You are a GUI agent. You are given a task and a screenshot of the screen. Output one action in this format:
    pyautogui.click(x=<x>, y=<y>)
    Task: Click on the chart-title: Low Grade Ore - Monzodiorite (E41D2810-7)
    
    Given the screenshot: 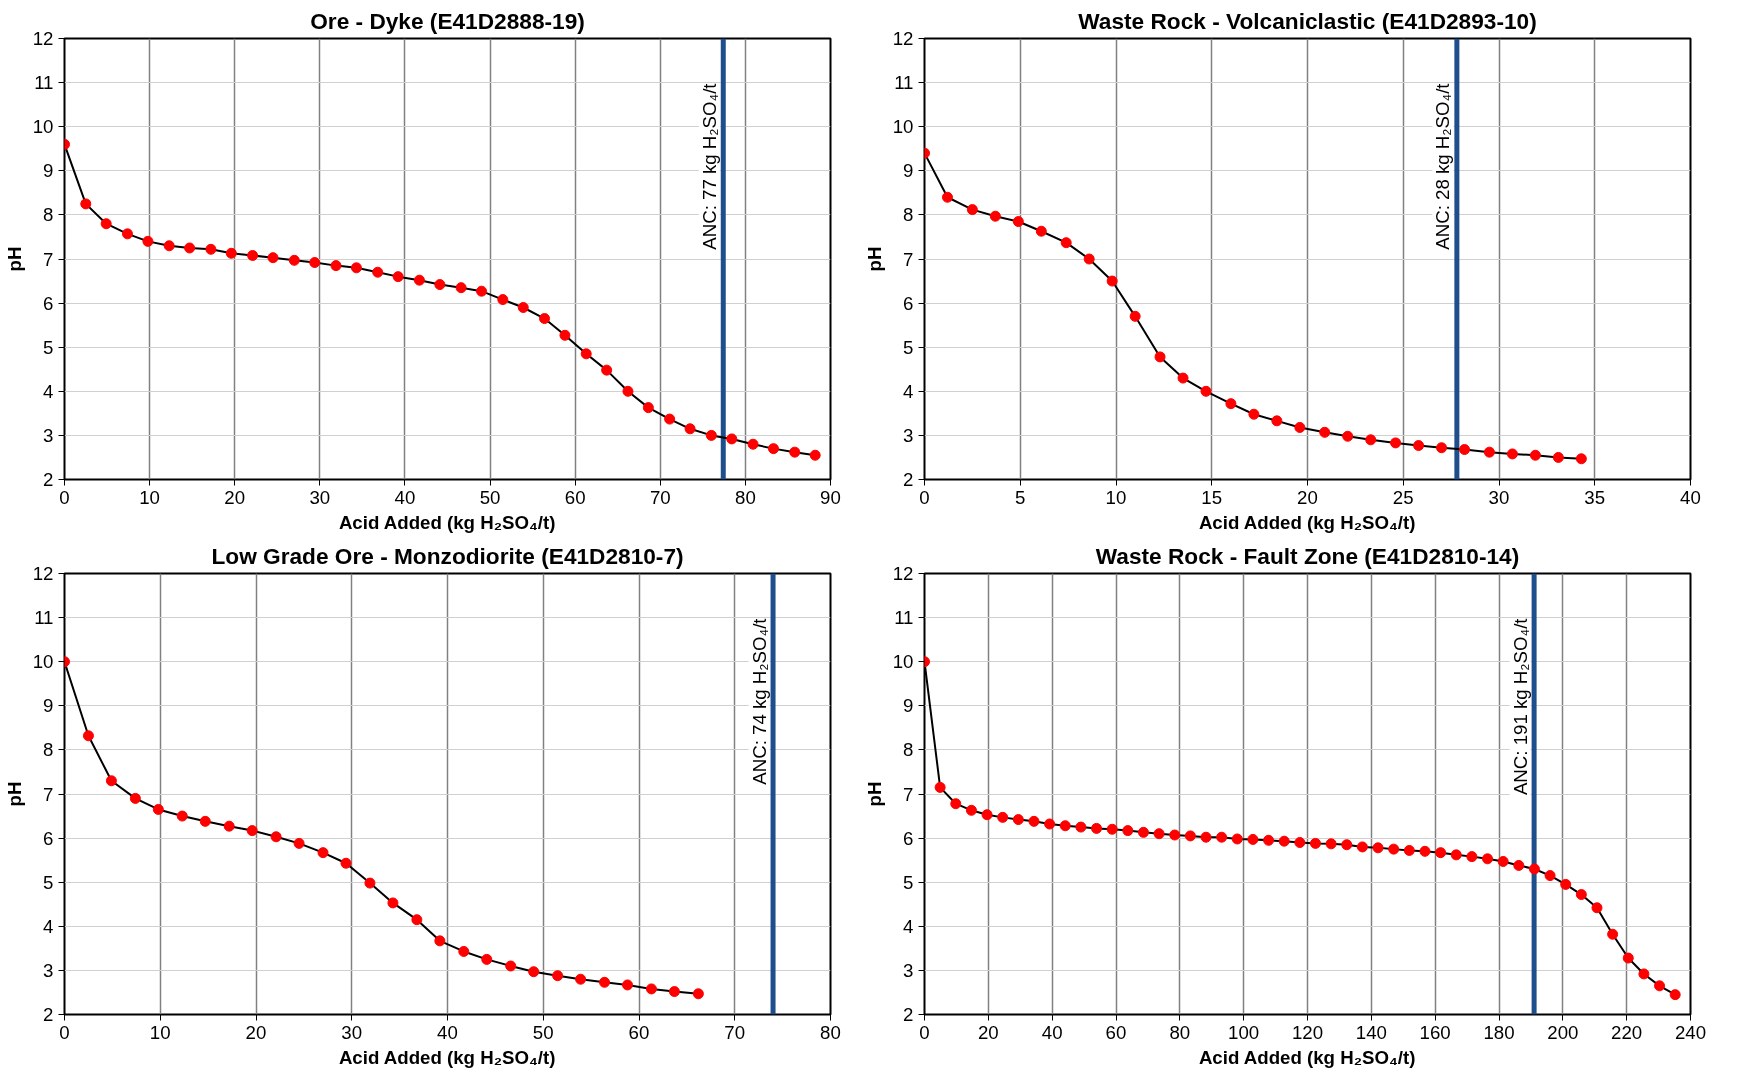 What is the action you would take?
    pyautogui.click(x=447, y=555)
    